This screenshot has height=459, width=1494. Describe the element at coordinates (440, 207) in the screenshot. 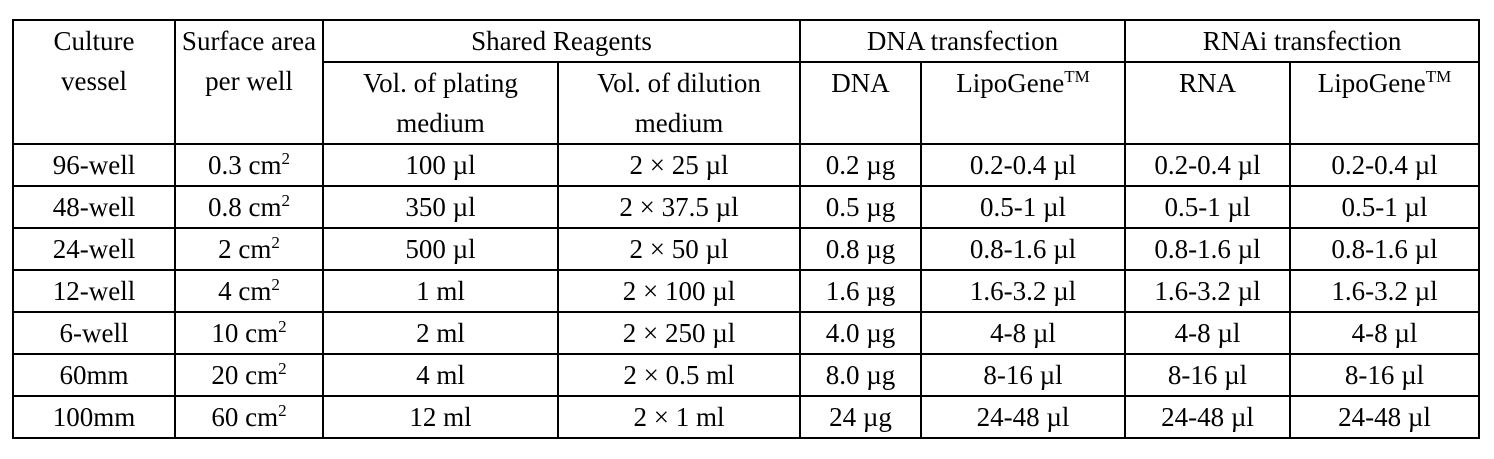

I see `cell-plating: 350 µl` at that location.